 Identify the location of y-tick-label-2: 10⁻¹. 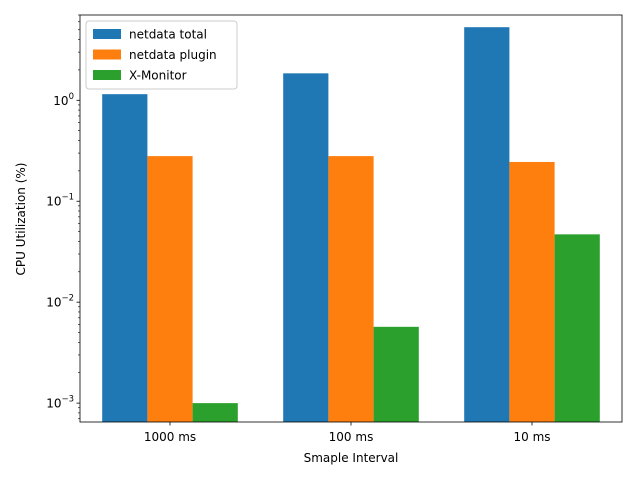
(60, 201).